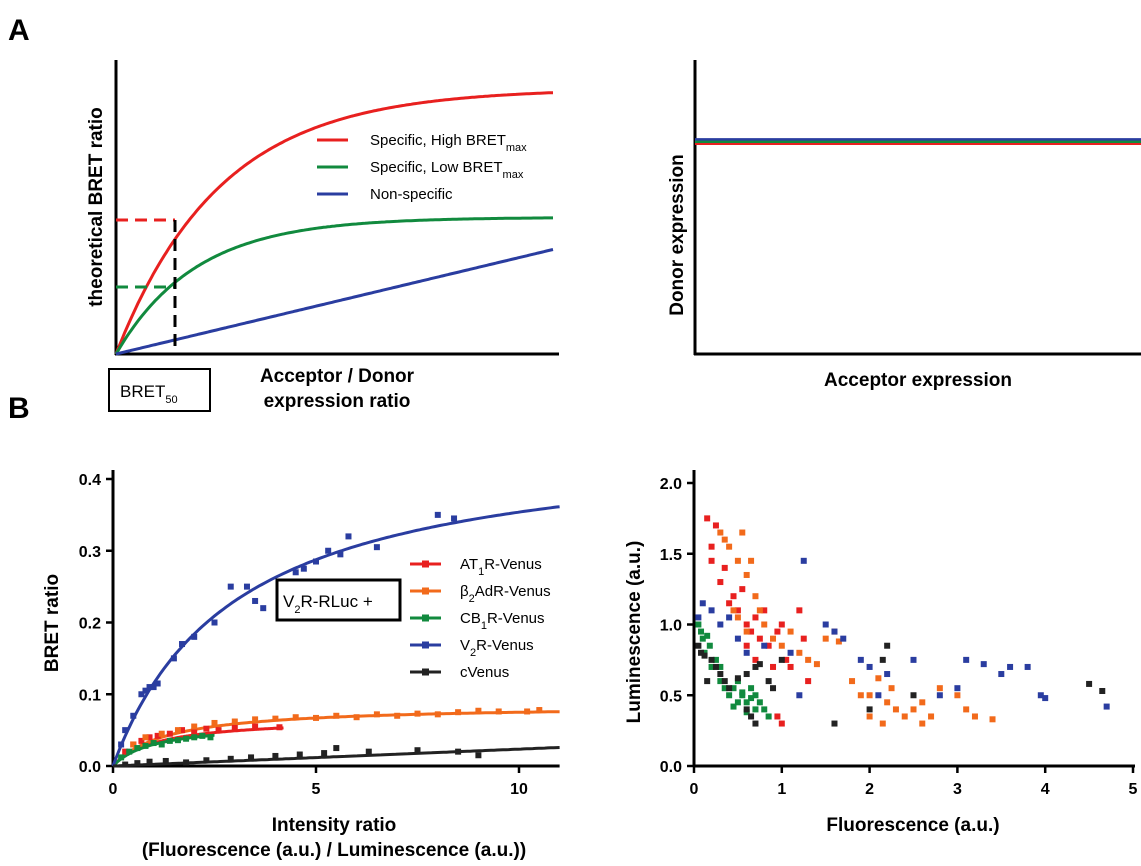  I want to click on subscript: max, so click(513, 175).